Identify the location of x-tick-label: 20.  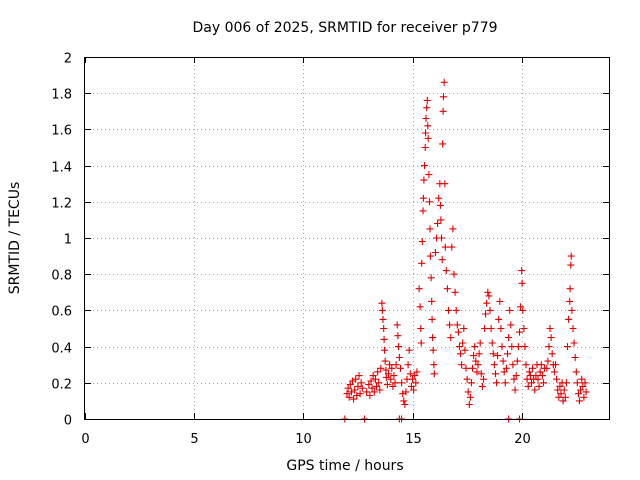
(522, 439).